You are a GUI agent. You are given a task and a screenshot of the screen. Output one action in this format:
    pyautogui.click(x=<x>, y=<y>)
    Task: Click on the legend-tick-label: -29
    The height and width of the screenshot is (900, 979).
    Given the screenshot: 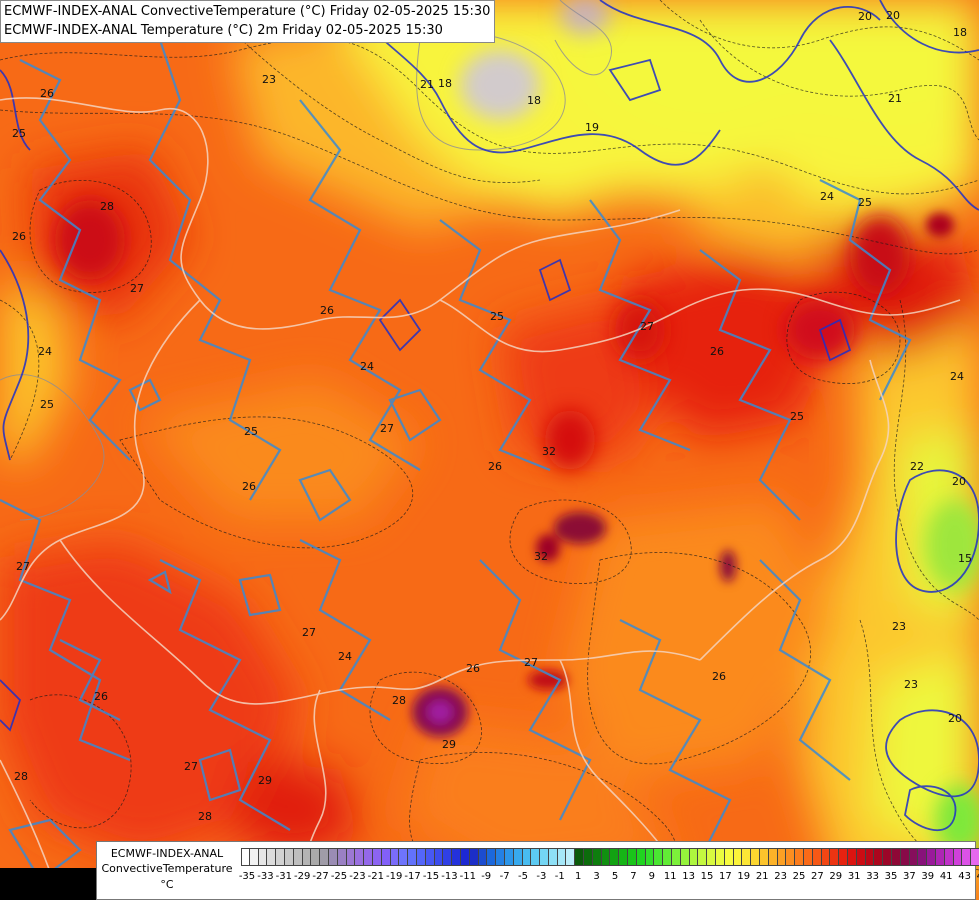 What is the action you would take?
    pyautogui.click(x=302, y=876)
    